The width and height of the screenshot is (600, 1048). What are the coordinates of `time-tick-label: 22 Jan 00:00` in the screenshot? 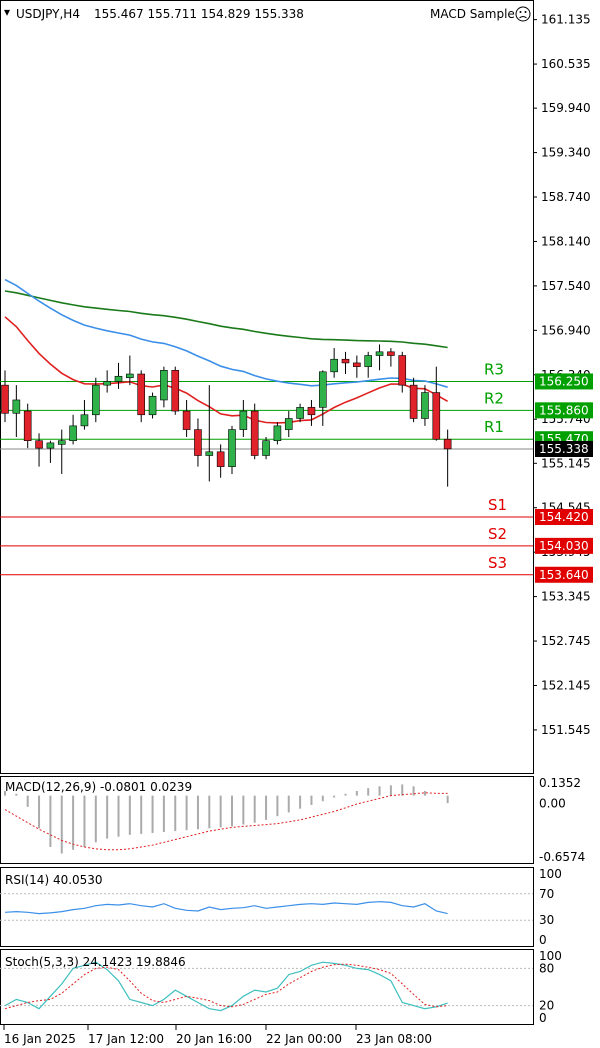 It's located at (304, 1039).